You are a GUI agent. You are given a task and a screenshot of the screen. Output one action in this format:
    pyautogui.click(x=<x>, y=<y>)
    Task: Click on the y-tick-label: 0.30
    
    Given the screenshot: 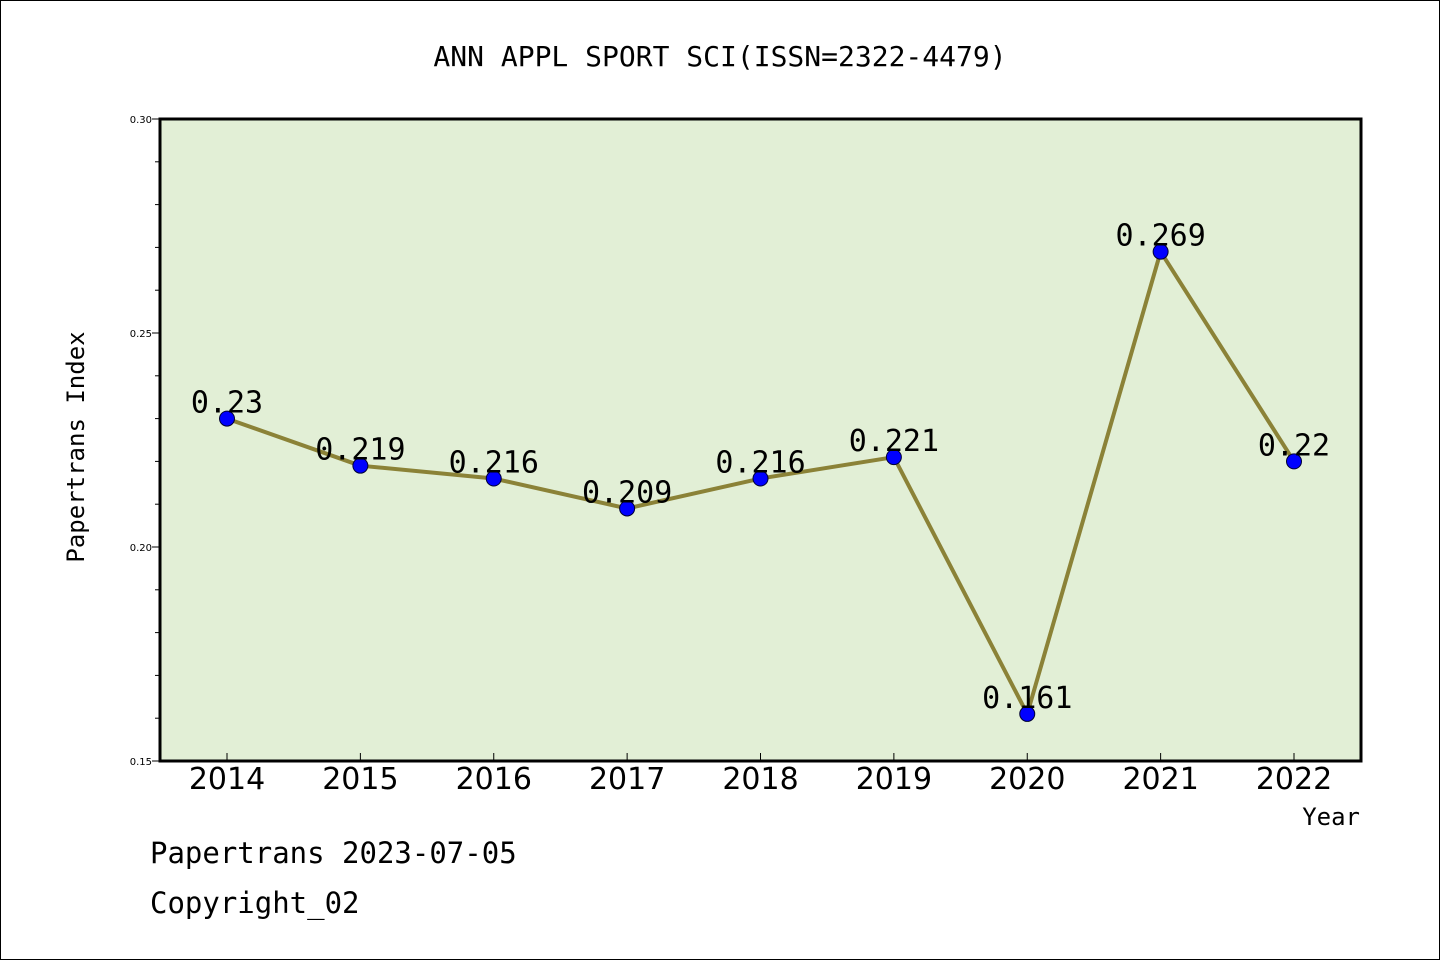 What is the action you would take?
    pyautogui.click(x=141, y=120)
    